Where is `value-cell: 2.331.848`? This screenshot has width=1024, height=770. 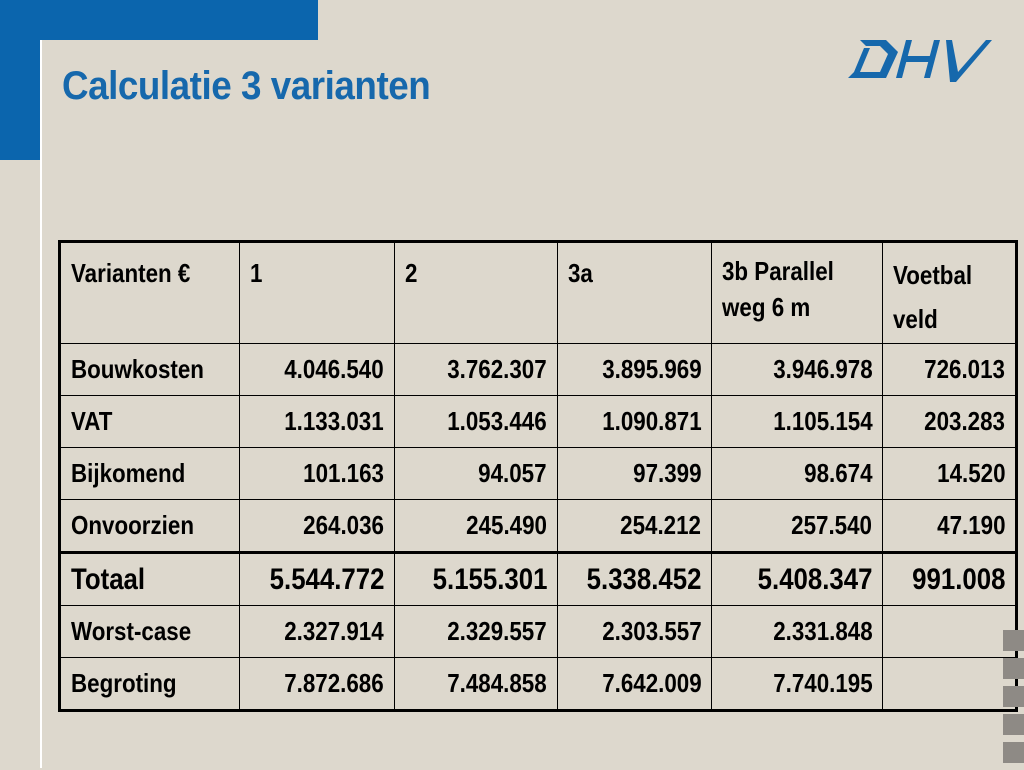
value-cell: 2.331.848 is located at coordinates (797, 631).